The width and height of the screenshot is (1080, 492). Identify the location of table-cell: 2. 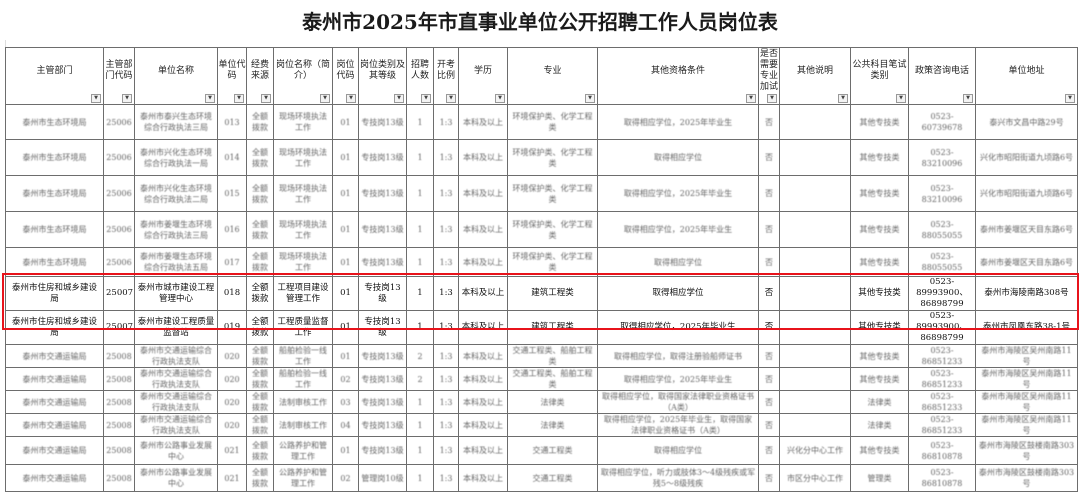
(420, 356).